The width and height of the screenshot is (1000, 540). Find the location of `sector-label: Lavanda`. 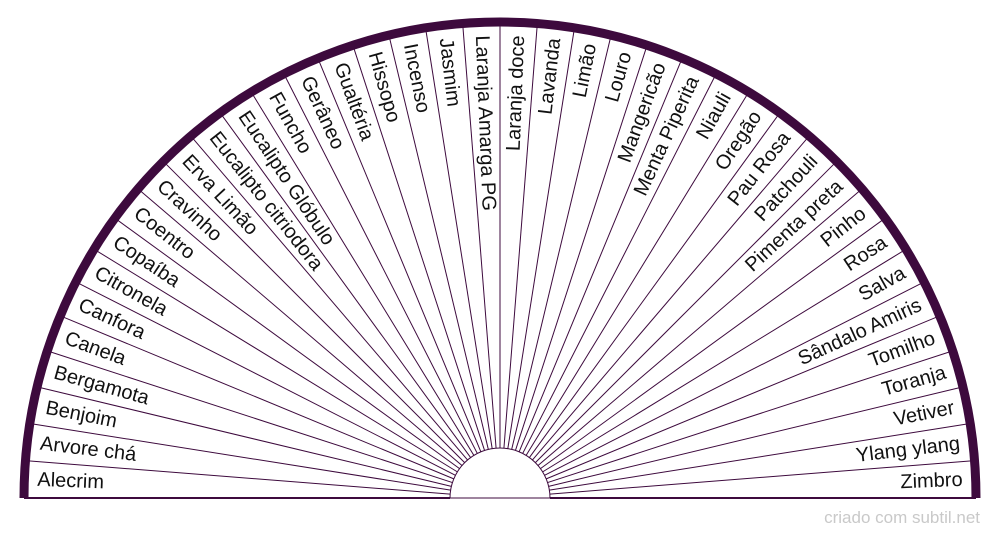

sector-label: Lavanda is located at coordinates (549, 76).